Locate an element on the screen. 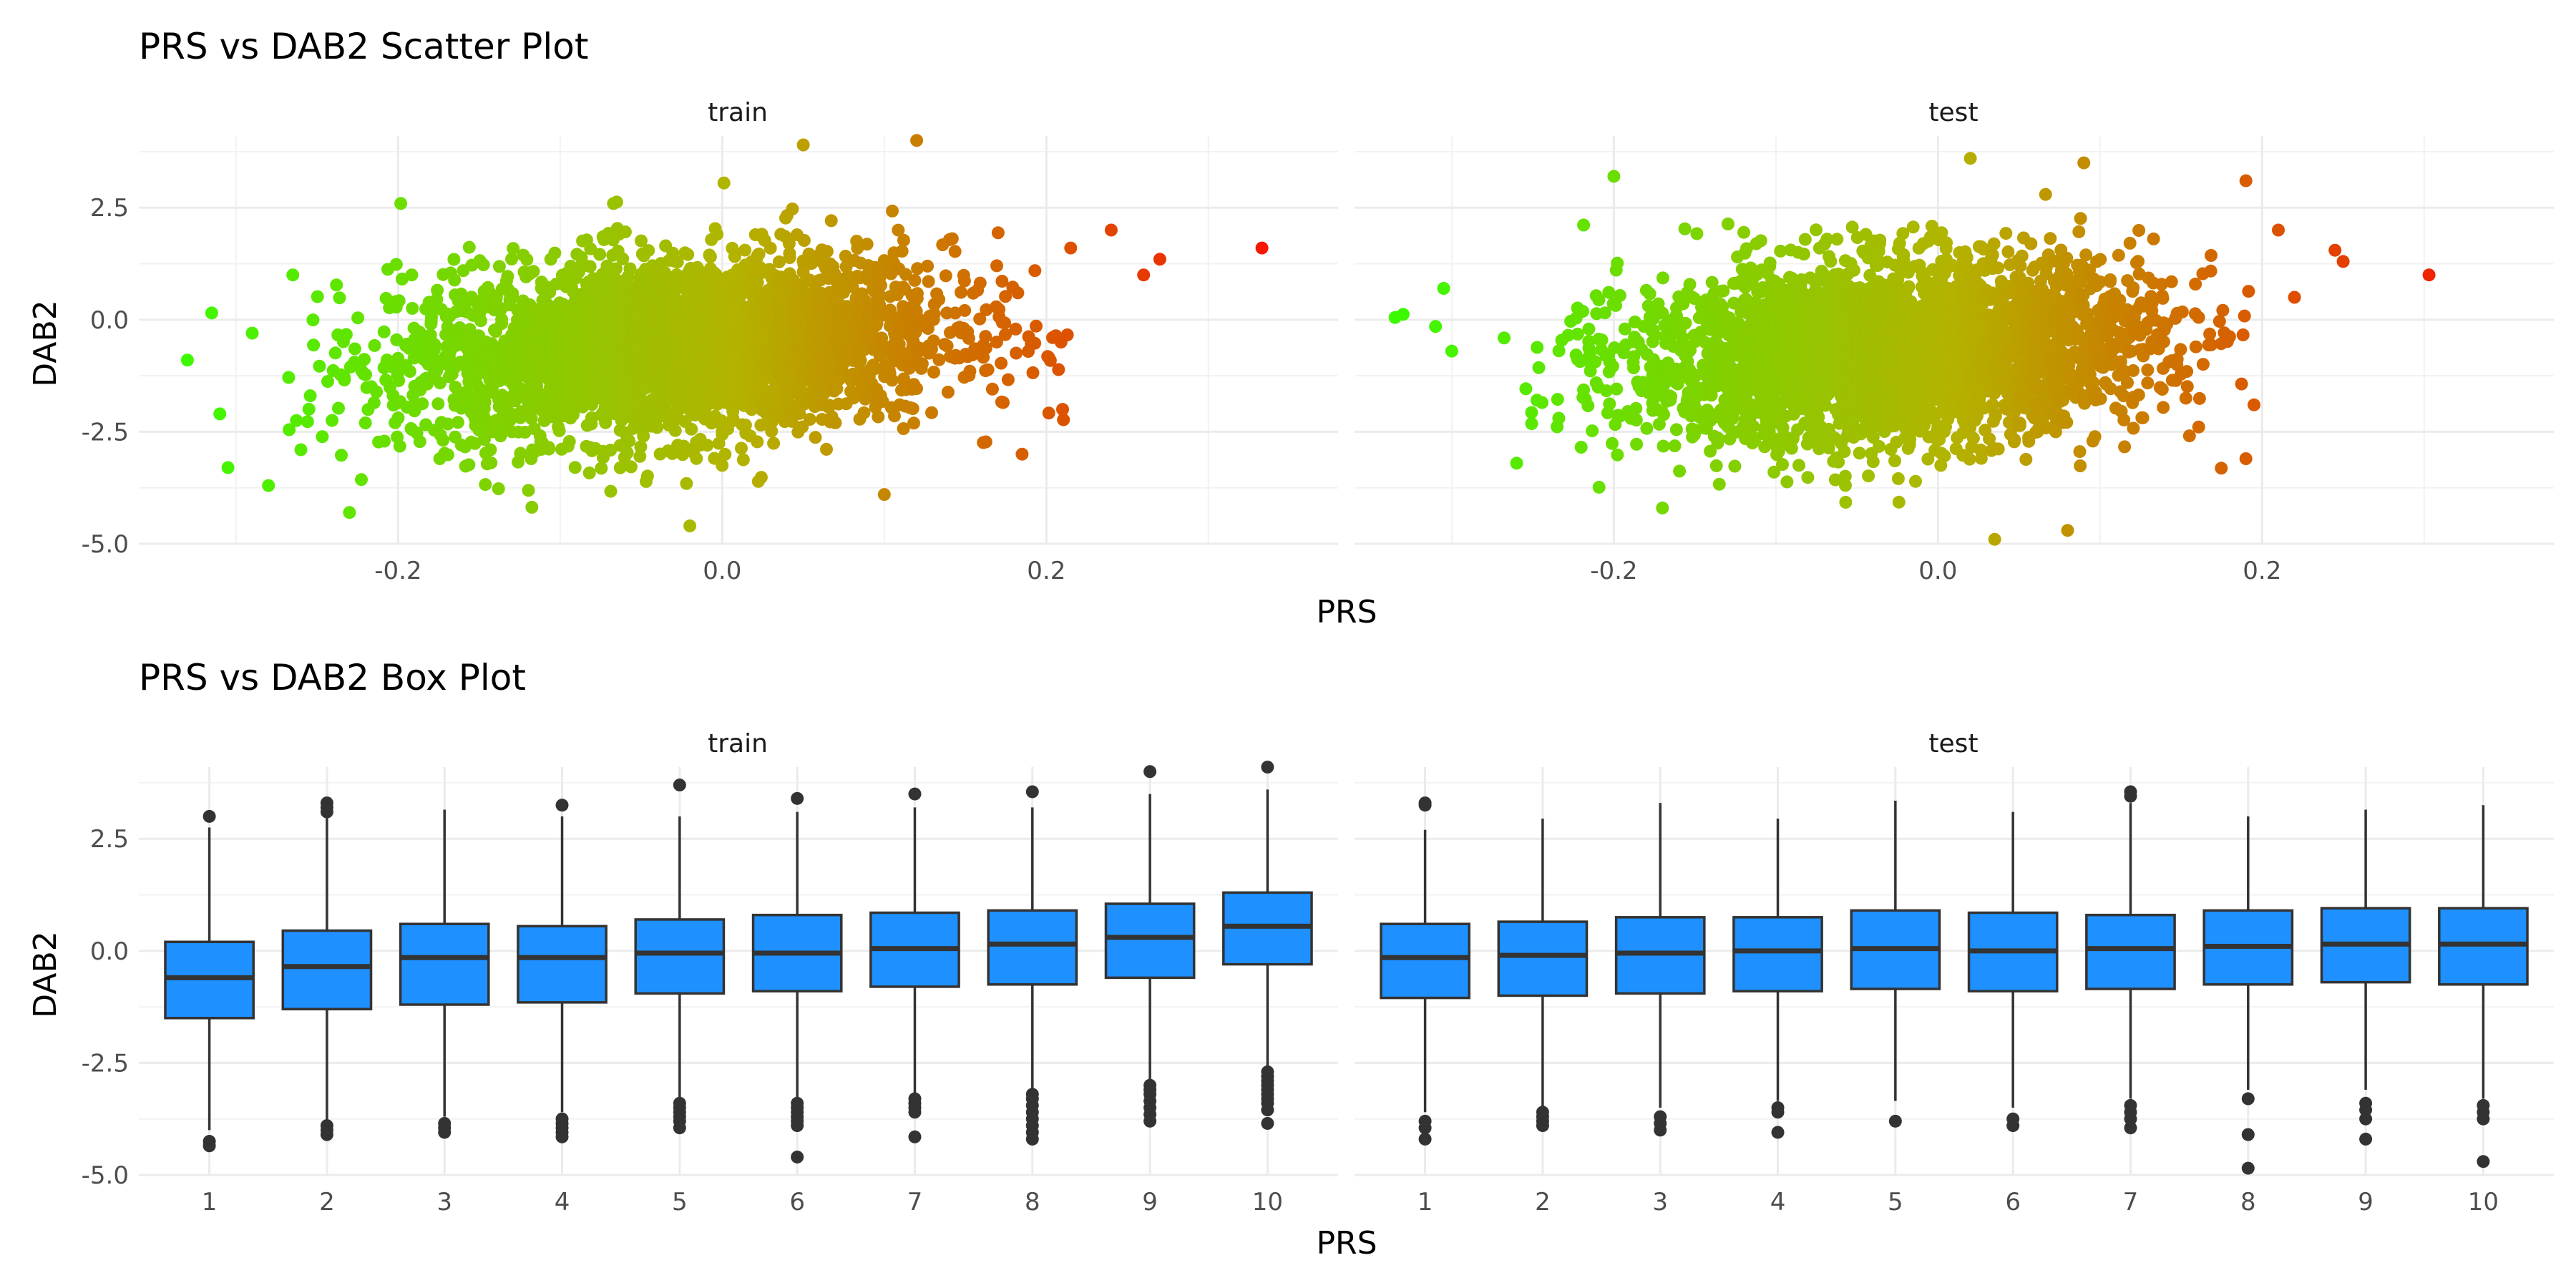 The height and width of the screenshot is (1288, 2576). x-tick-label: 0.2 is located at coordinates (2262, 571).